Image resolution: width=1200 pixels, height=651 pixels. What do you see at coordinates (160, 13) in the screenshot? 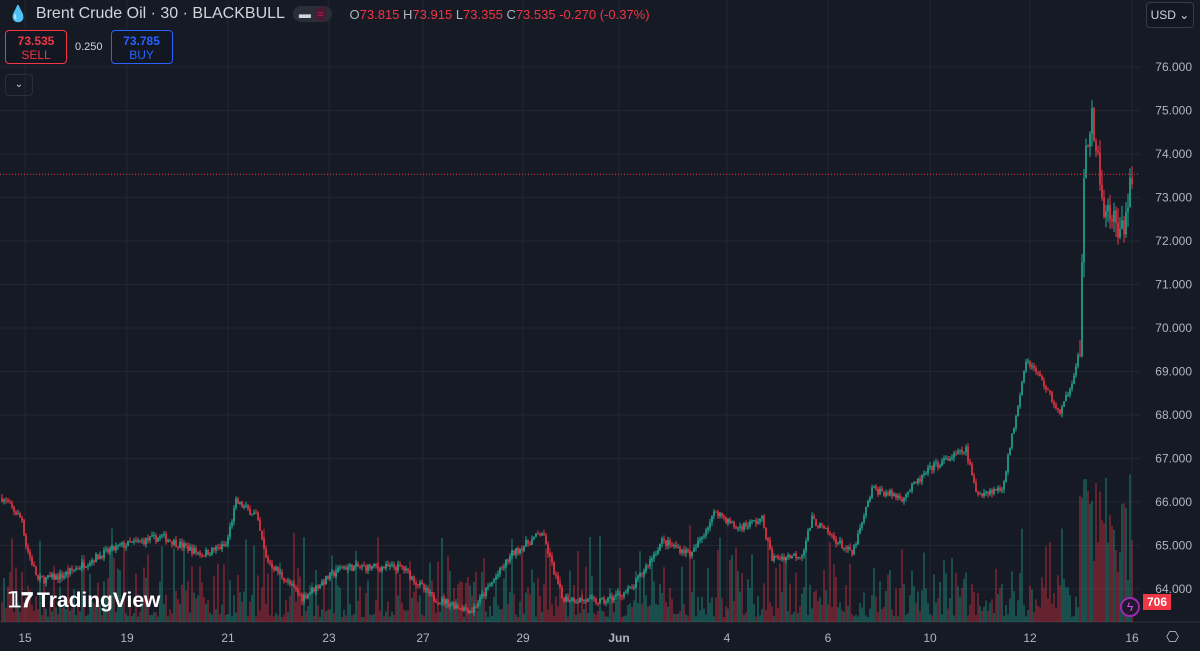
I see `symbol-title: Brent Crude Oil · 30 · BLACKBULL` at bounding box center [160, 13].